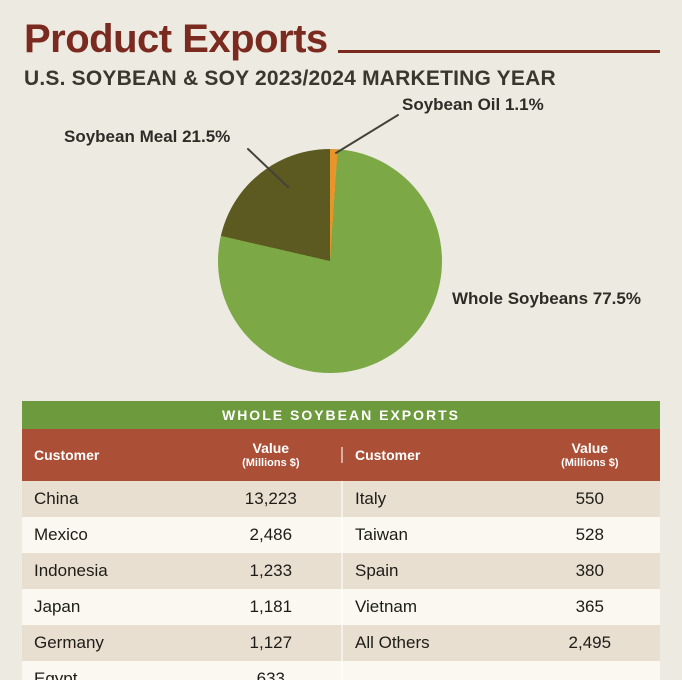 The image size is (682, 680). What do you see at coordinates (589, 498) in the screenshot?
I see `cell-value: 550` at bounding box center [589, 498].